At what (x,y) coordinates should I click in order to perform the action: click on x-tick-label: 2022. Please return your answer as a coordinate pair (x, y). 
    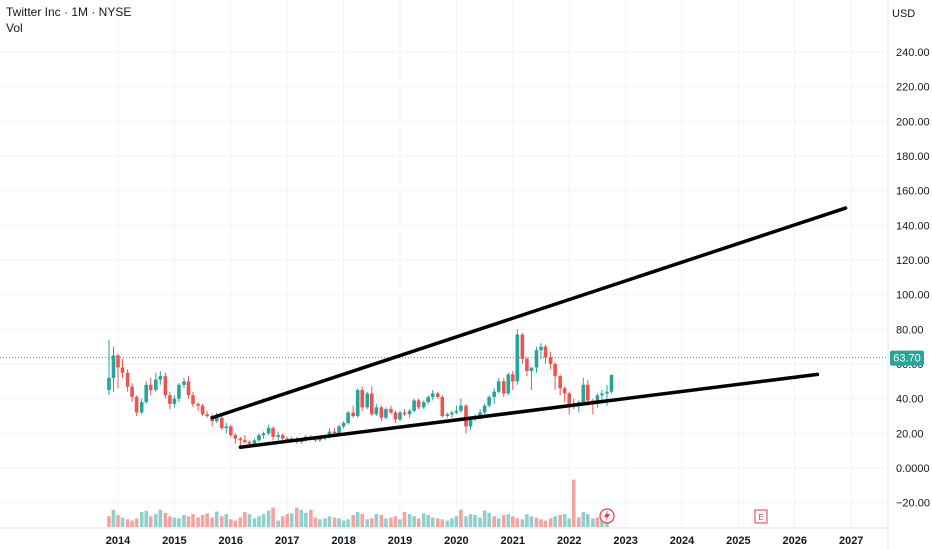
    Looking at the image, I should click on (569, 541).